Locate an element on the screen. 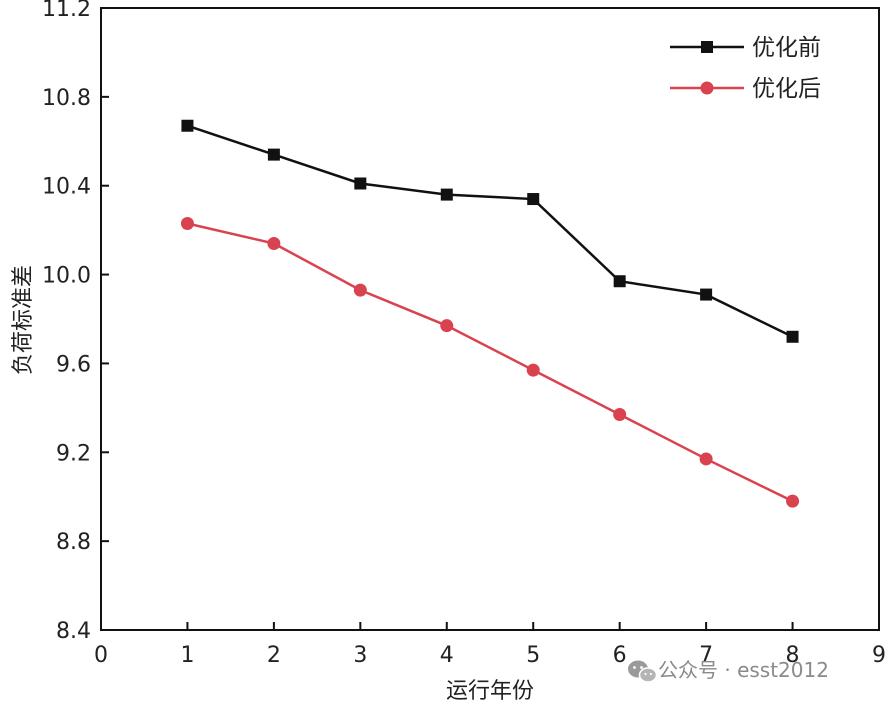 Image resolution: width=886 pixels, height=704 pixels. x-tick-label: 7 is located at coordinates (706, 655).